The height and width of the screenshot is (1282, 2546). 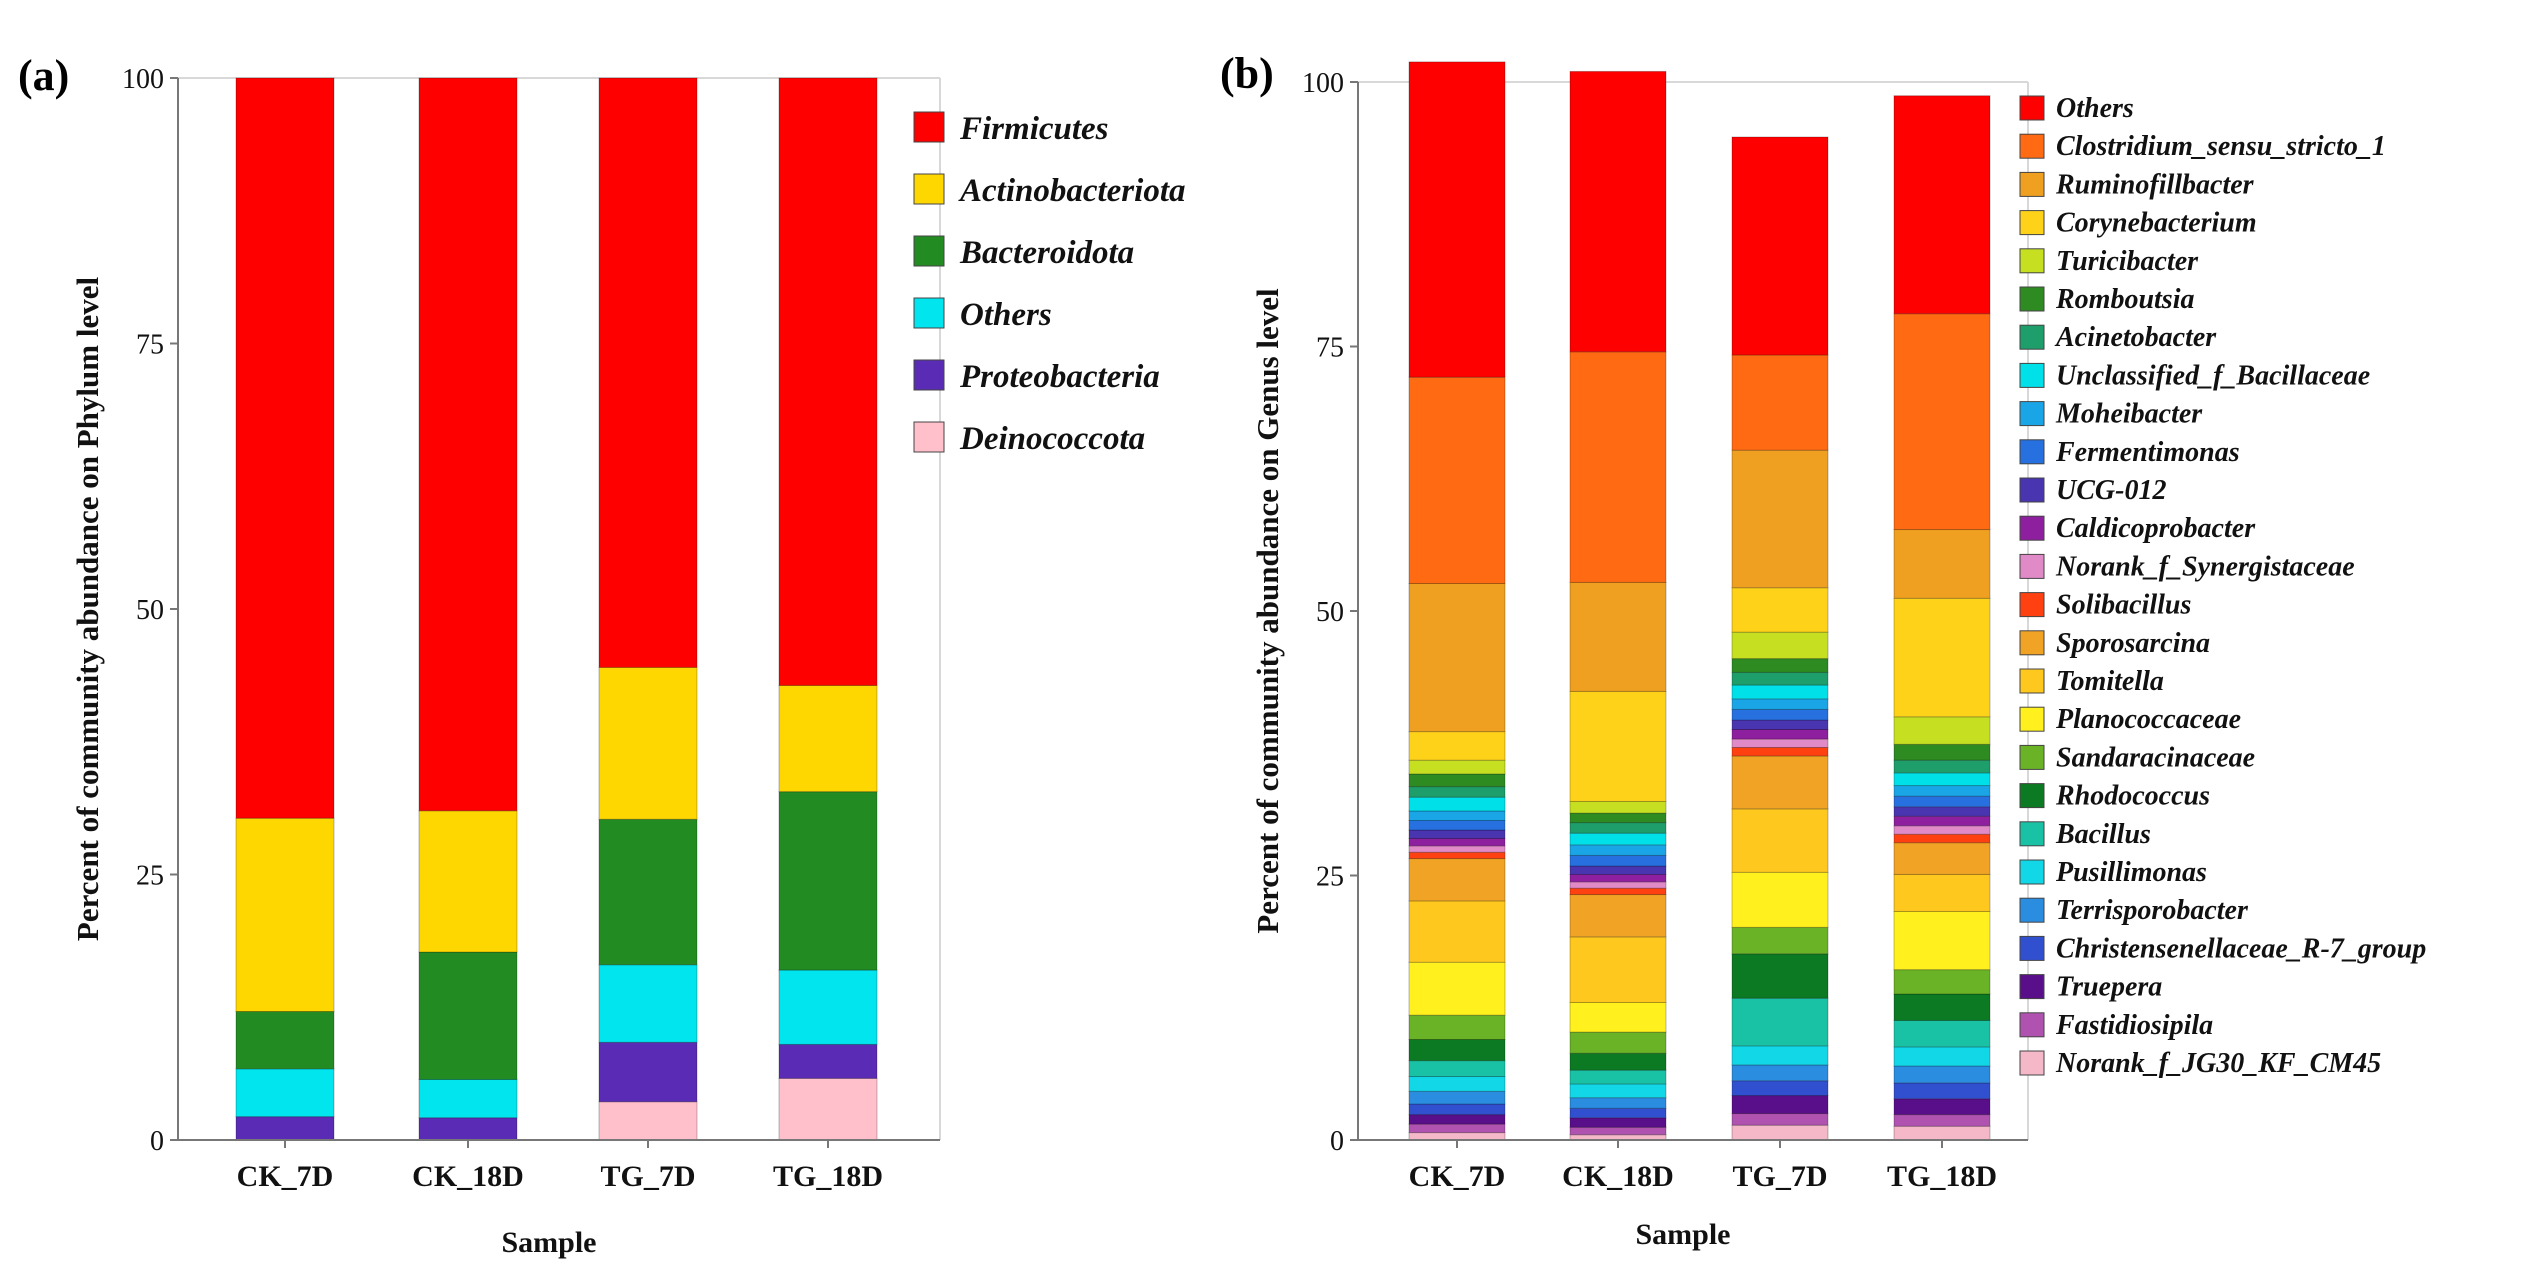 I want to click on panel-a-legend-label-deinococcota: Deinococcota, so click(x=1052, y=439).